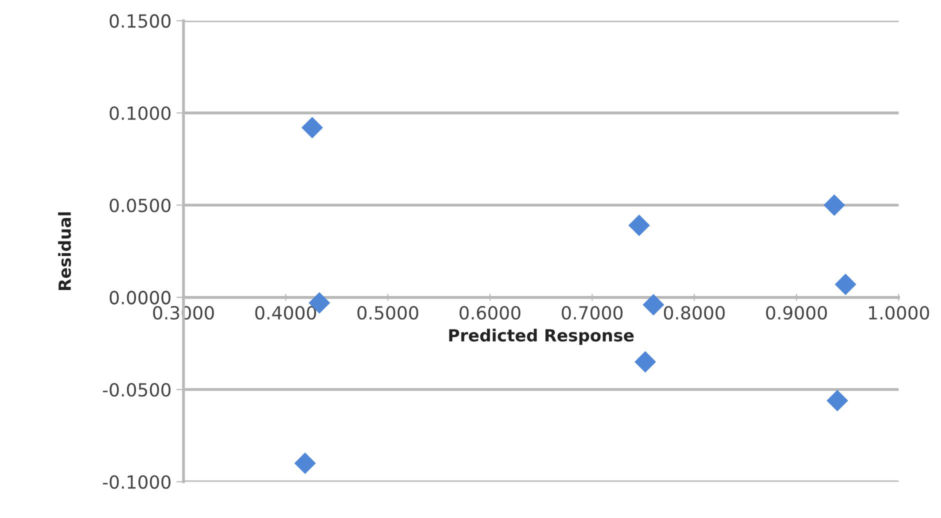  What do you see at coordinates (136, 389) in the screenshot?
I see `y-tick-label: -0.0500` at bounding box center [136, 389].